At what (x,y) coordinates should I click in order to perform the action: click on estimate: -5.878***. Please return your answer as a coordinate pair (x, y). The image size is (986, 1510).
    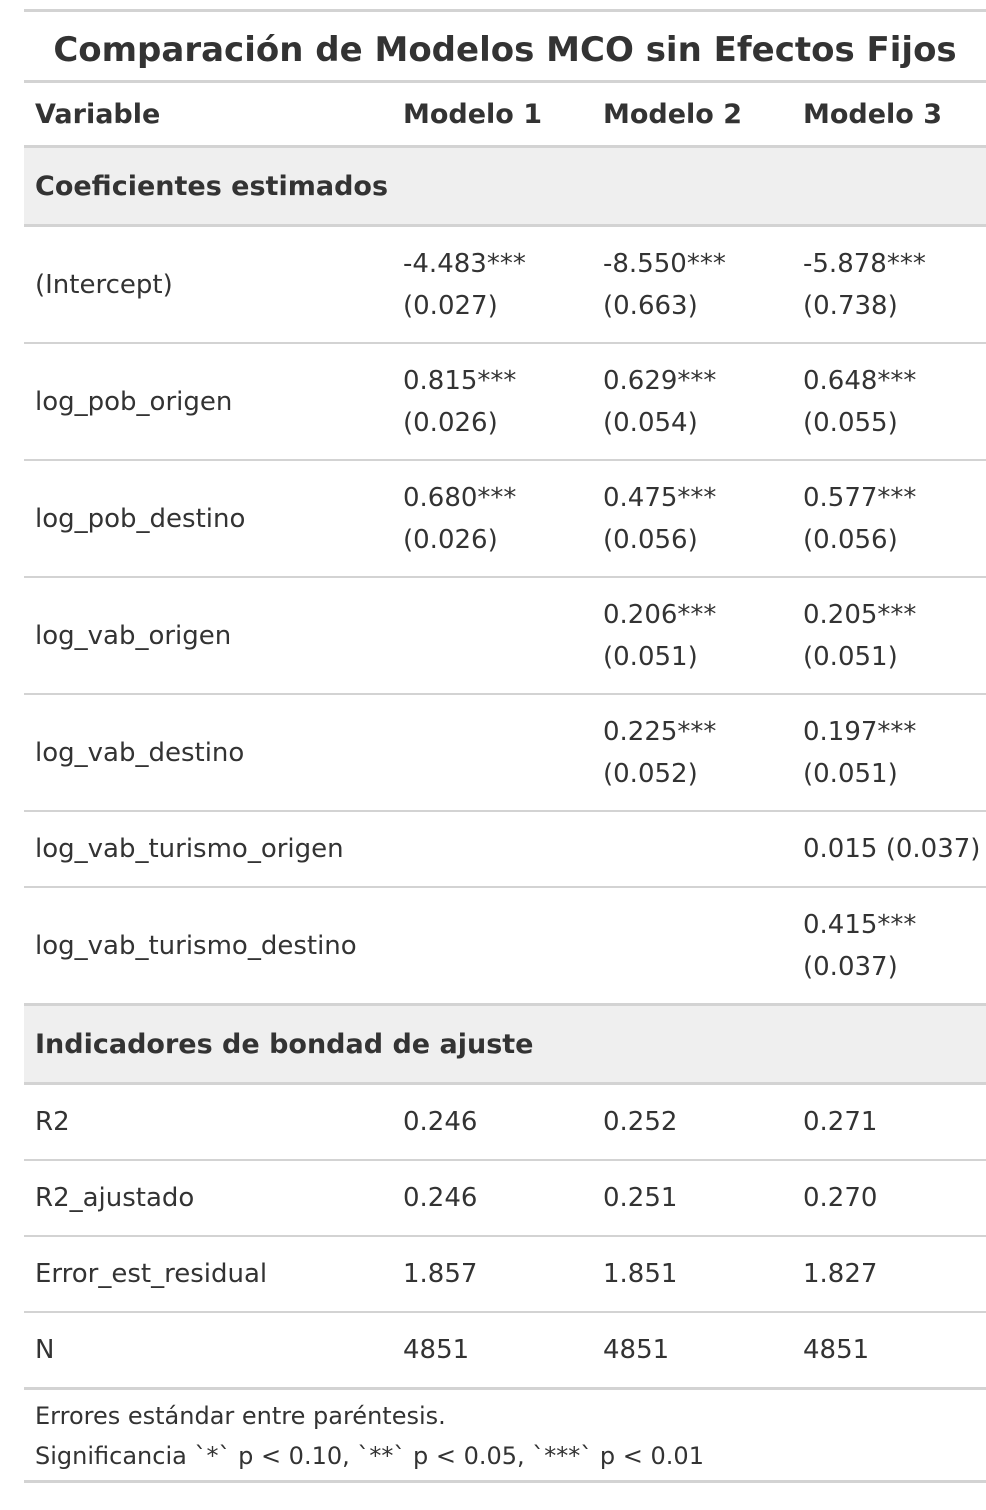
    Looking at the image, I should click on (864, 263).